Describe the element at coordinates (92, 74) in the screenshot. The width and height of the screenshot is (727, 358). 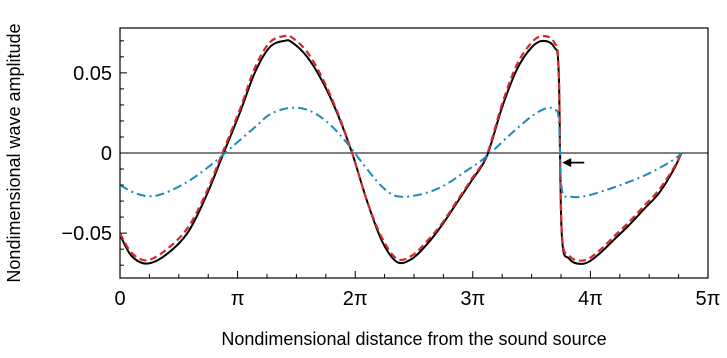
I see `y-tick-label: 0.05` at that location.